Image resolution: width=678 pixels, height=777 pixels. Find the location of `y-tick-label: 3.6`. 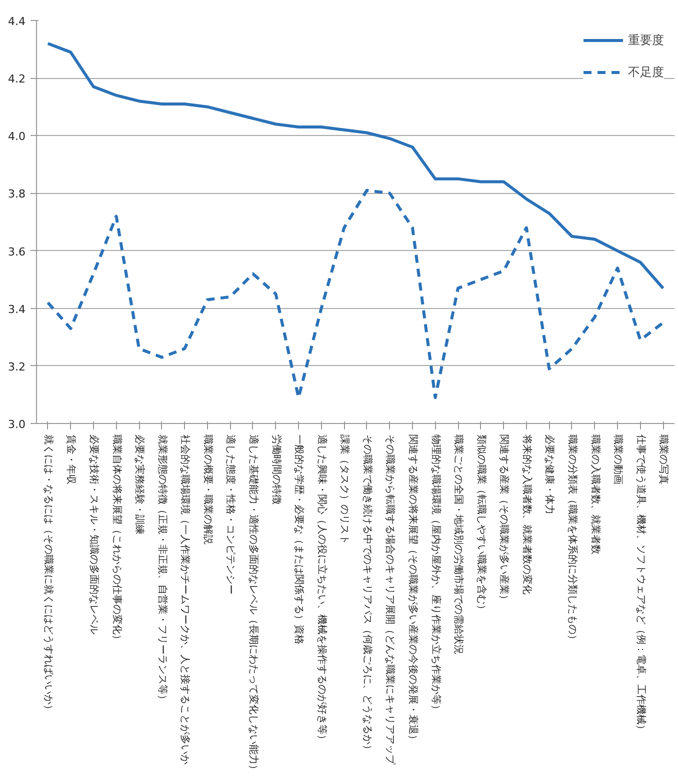

y-tick-label: 3.6 is located at coordinates (17, 251).